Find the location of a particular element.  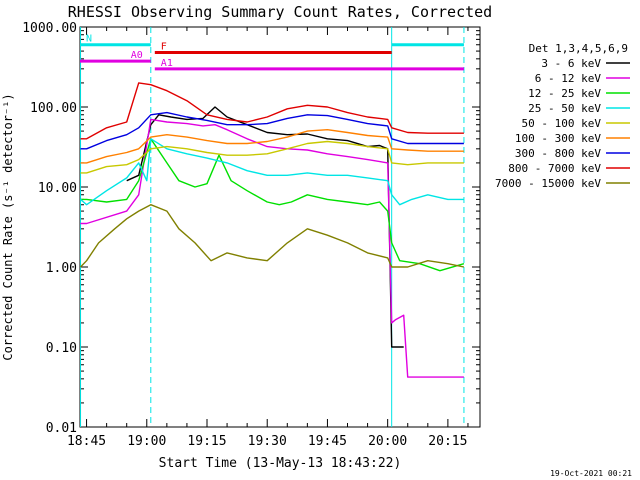

legend-label: 50 - 100 keV is located at coordinates (562, 123).